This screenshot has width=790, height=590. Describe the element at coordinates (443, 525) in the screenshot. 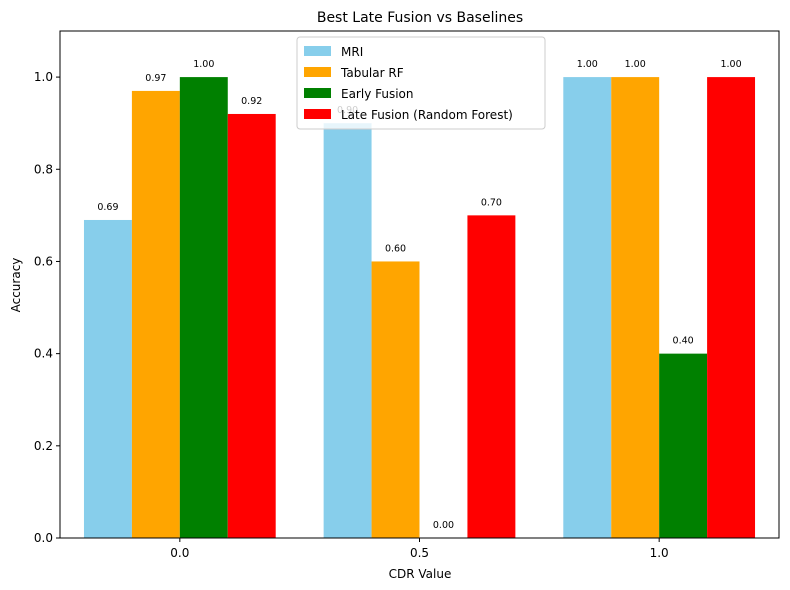

I see `data-label: 0.00` at that location.